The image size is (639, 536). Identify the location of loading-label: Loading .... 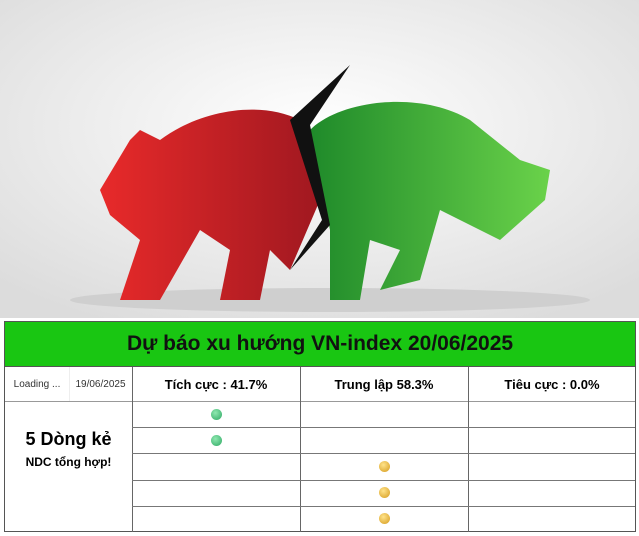
(37, 384).